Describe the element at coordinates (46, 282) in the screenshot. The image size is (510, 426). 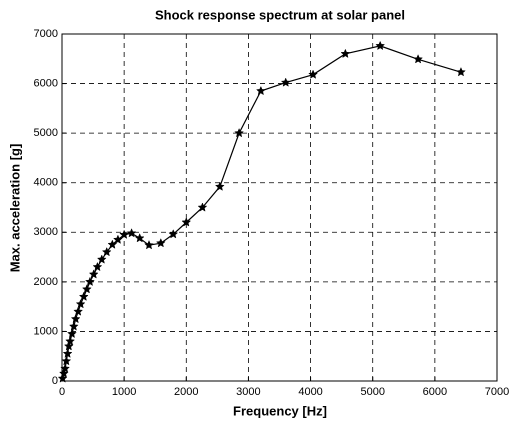
I see `y-tick-label: 2000` at that location.